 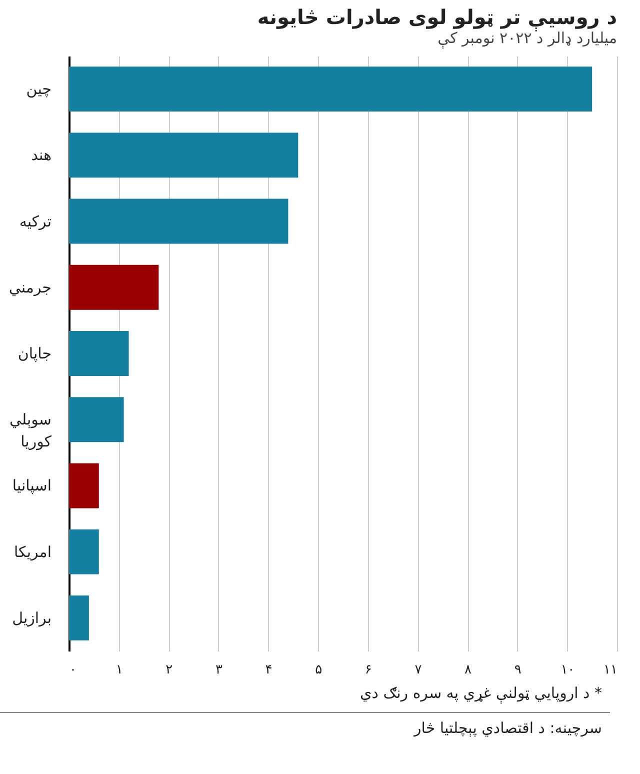 What do you see at coordinates (468, 670) in the screenshot?
I see `x-tick-label: ۸` at bounding box center [468, 670].